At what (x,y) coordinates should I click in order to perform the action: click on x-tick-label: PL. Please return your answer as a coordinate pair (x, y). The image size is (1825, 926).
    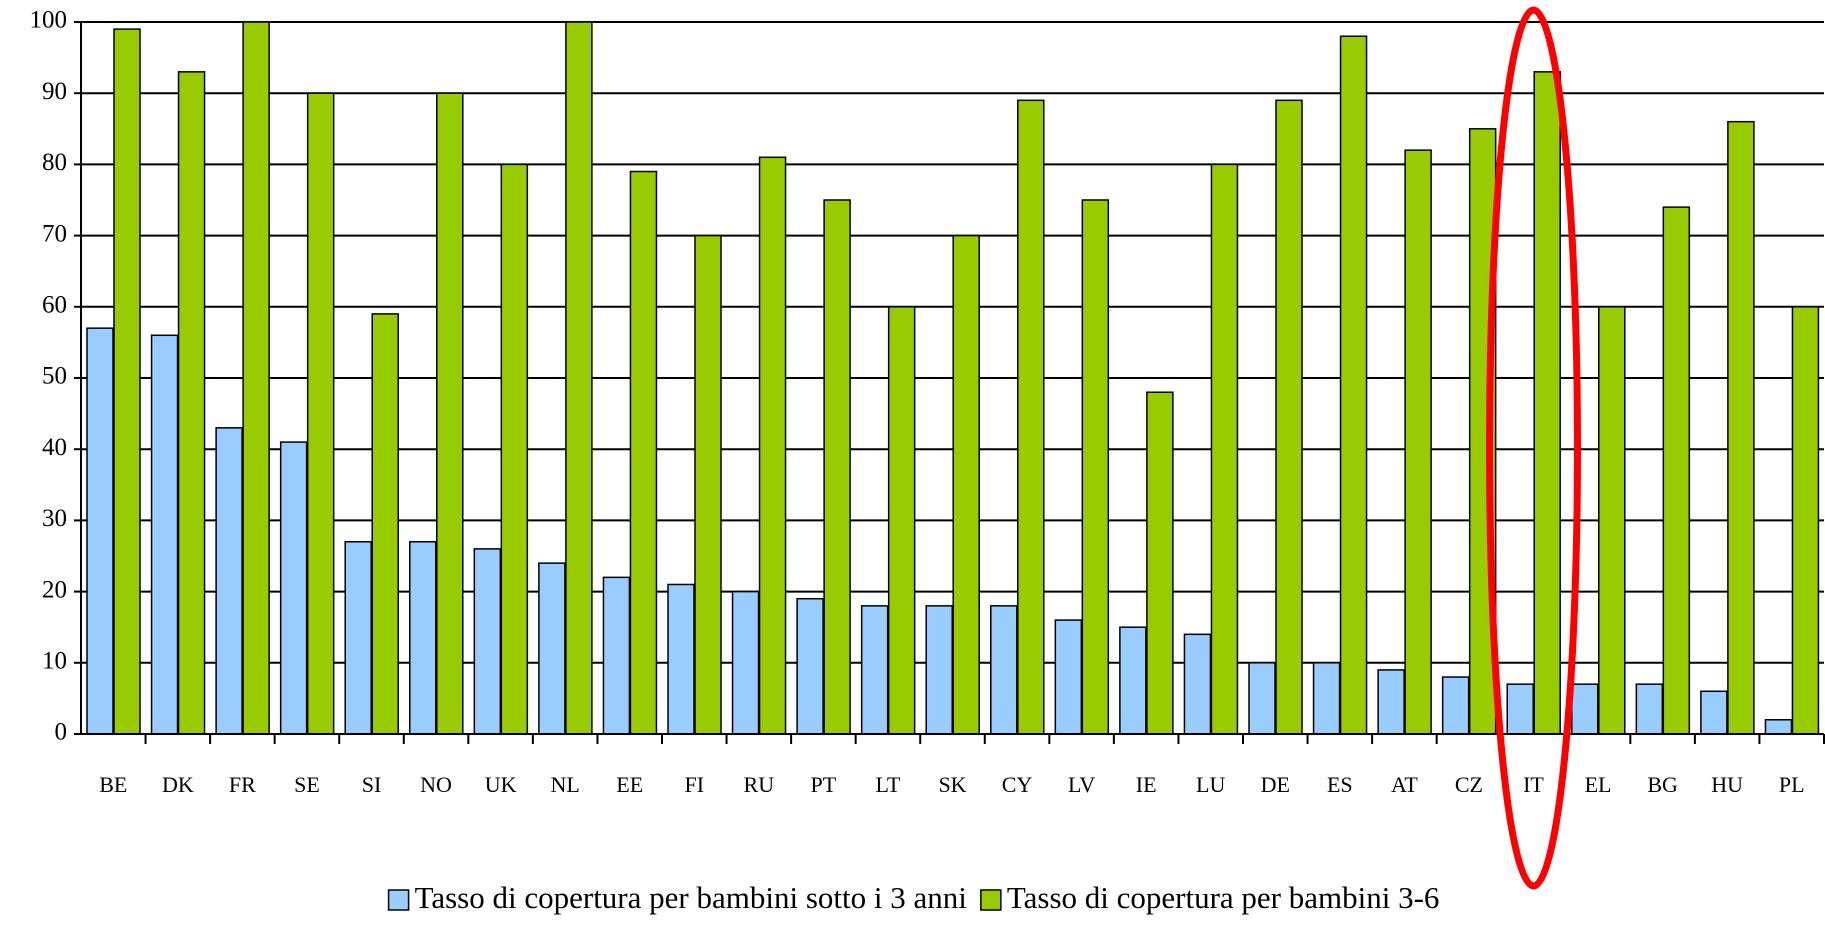
    Looking at the image, I should click on (1792, 784).